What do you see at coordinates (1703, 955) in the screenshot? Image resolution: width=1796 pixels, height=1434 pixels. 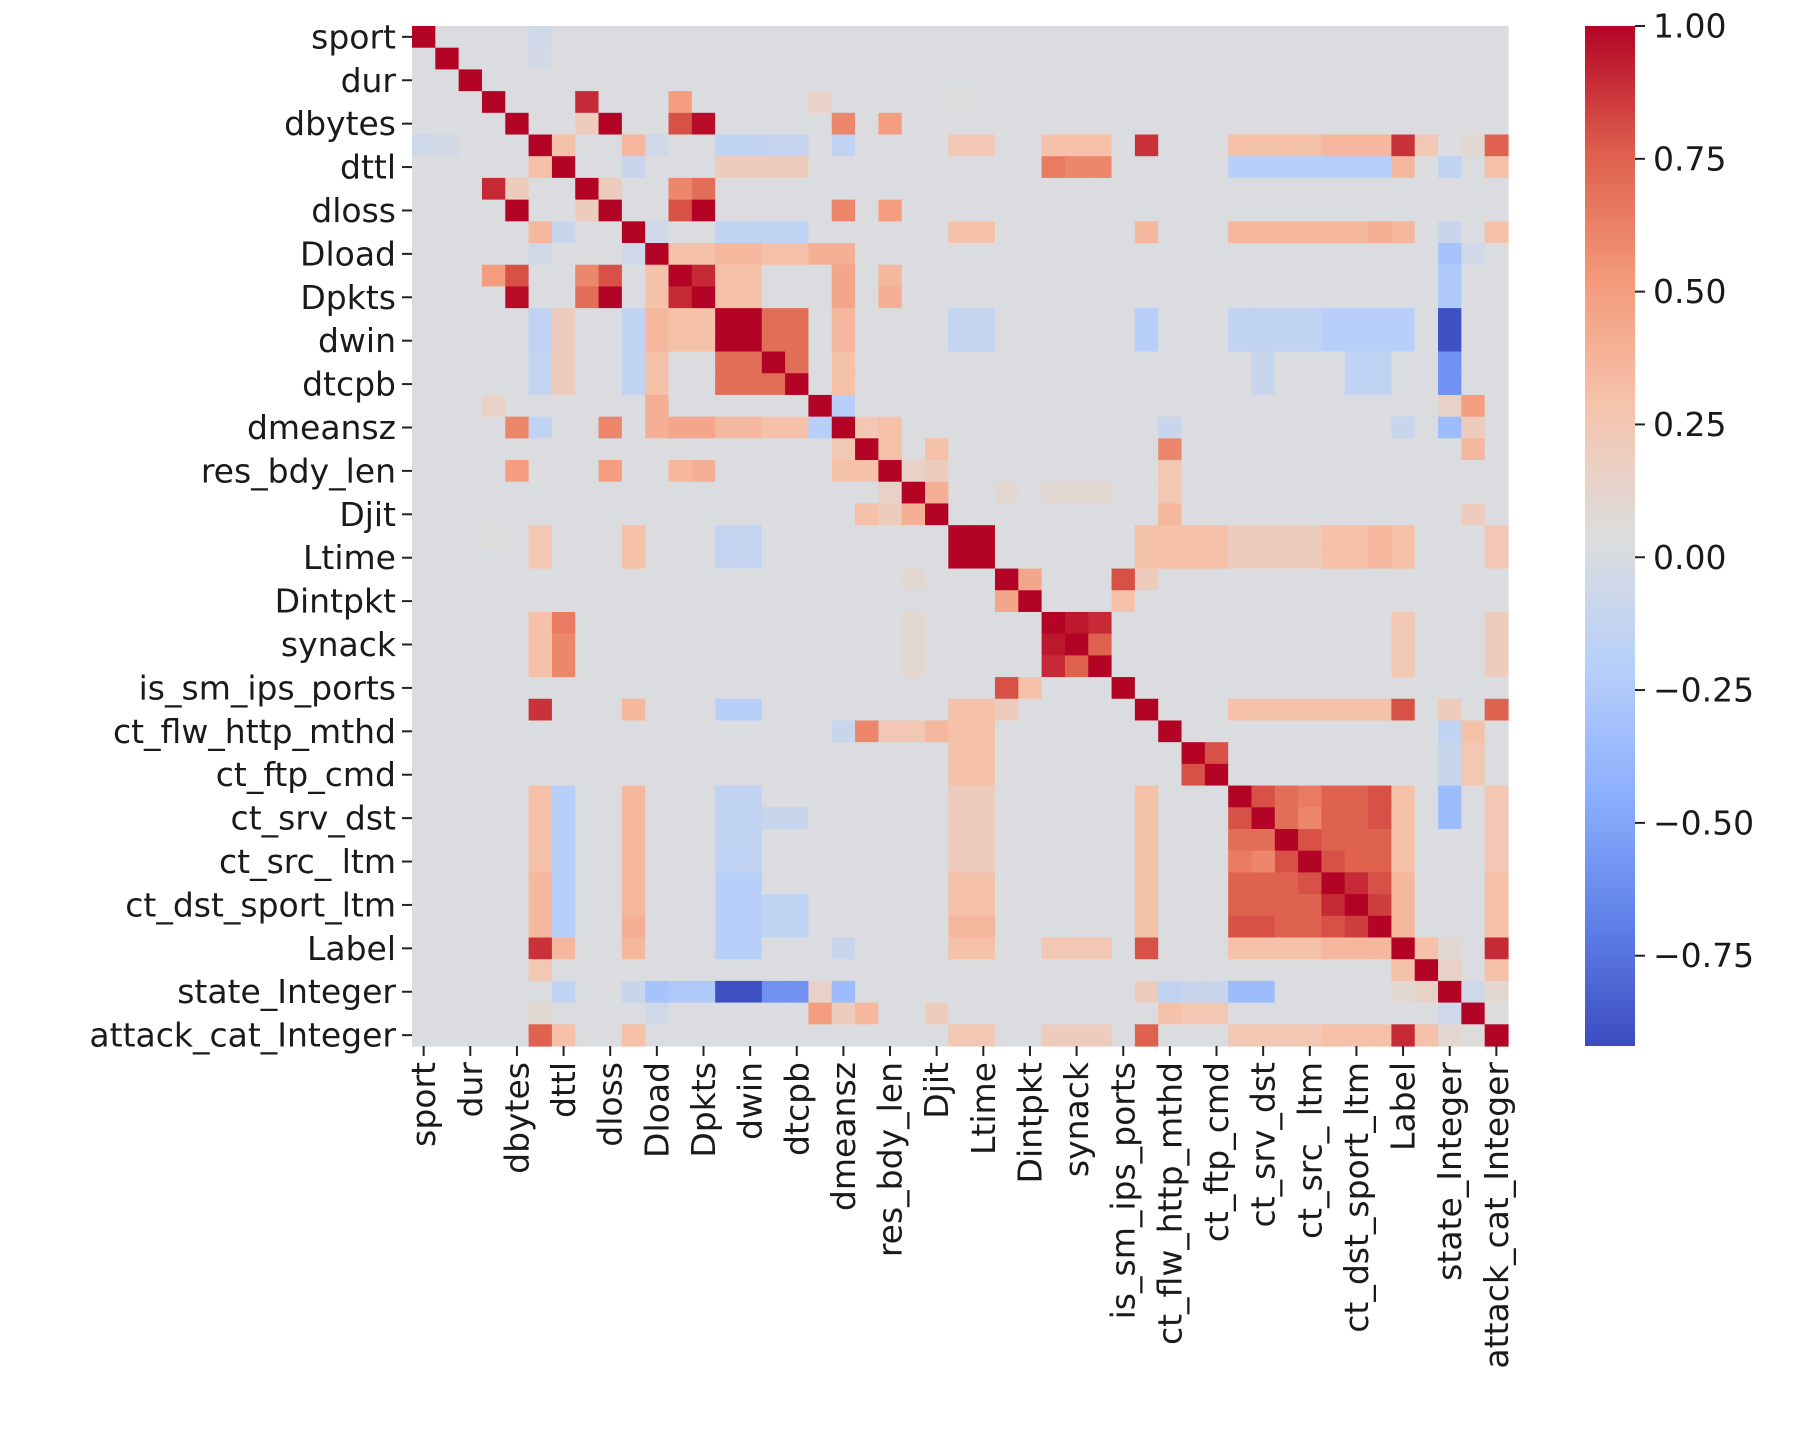 I see `colorbar-tick-label: −0.75` at bounding box center [1703, 955].